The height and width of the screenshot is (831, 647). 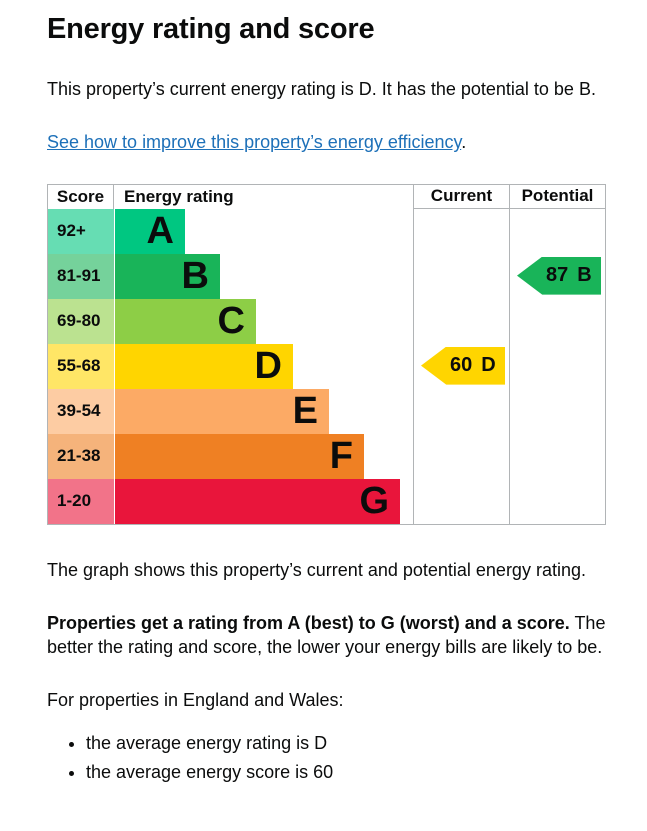 What do you see at coordinates (263, 196) in the screenshot?
I see `column-header-energy-rating: Energy rating` at bounding box center [263, 196].